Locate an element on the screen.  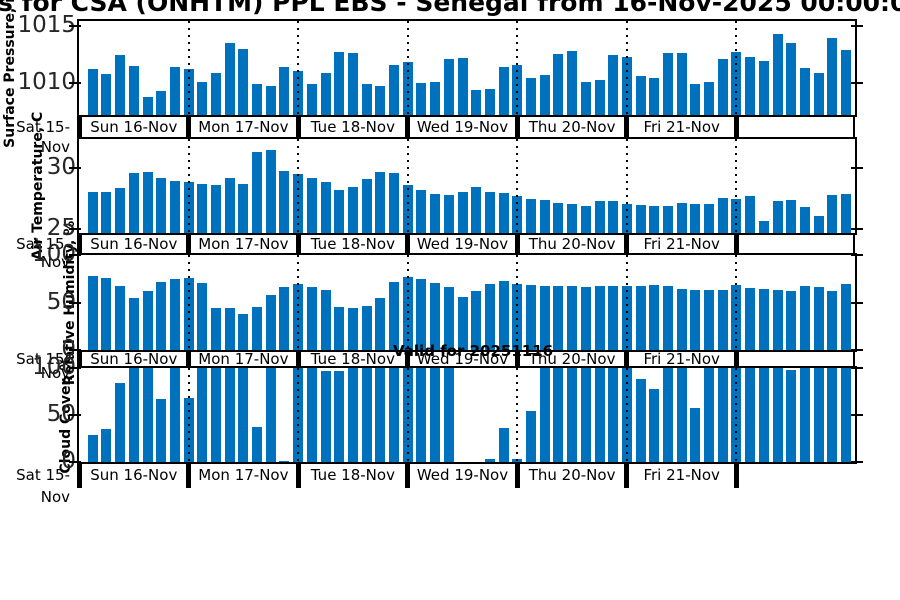
day-label: Sun 16-Nov is located at coordinates (134, 244).